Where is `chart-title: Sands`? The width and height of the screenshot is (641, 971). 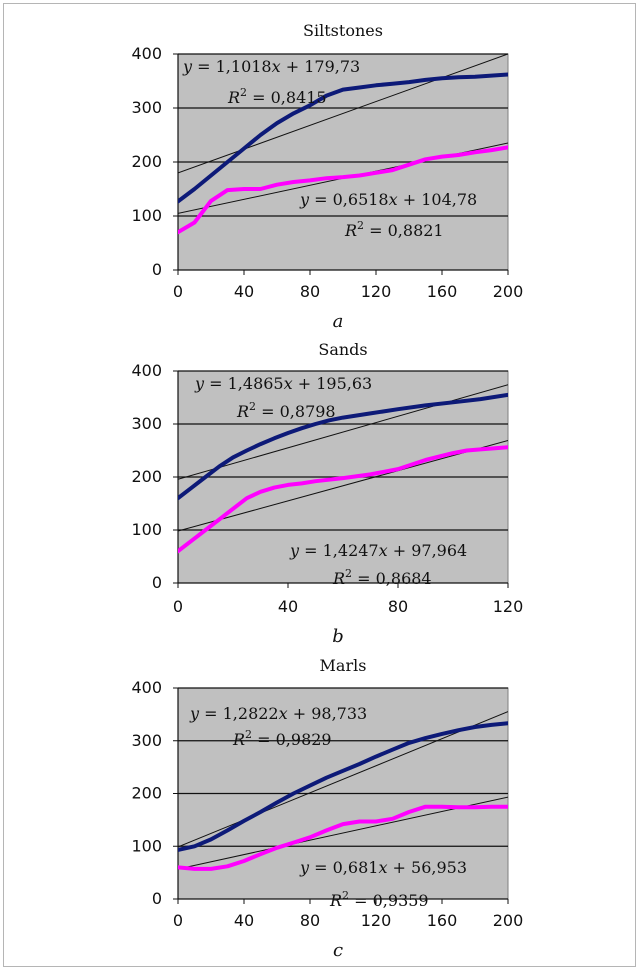 chart-title: Sands is located at coordinates (342, 349).